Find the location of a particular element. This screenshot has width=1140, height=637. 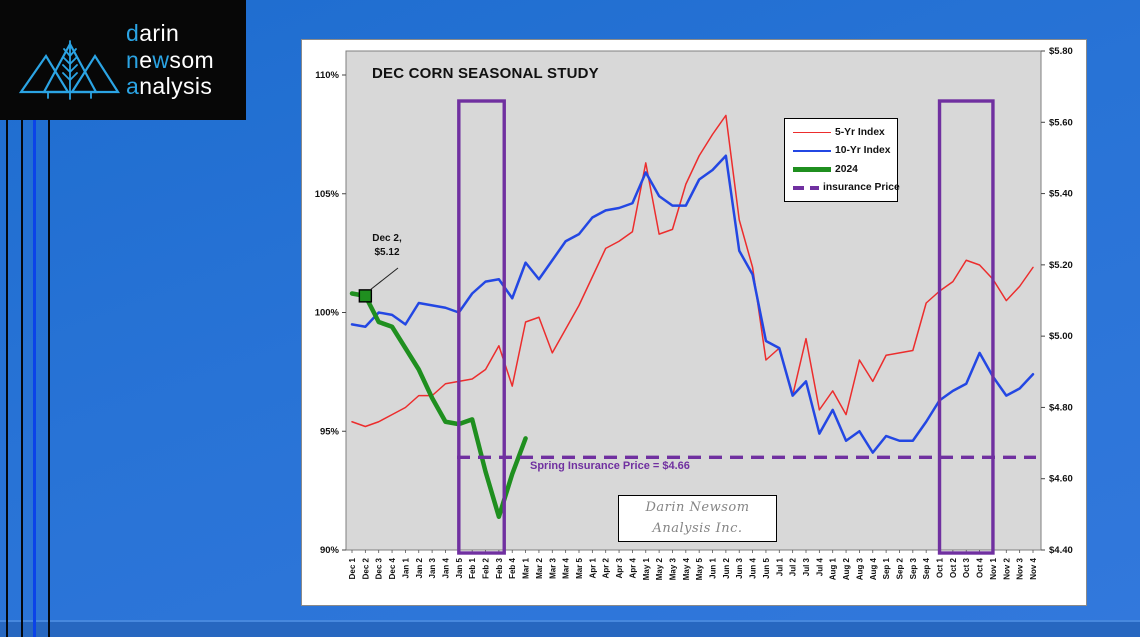

svg-text: Oct 1 is located at coordinates (940, 567).